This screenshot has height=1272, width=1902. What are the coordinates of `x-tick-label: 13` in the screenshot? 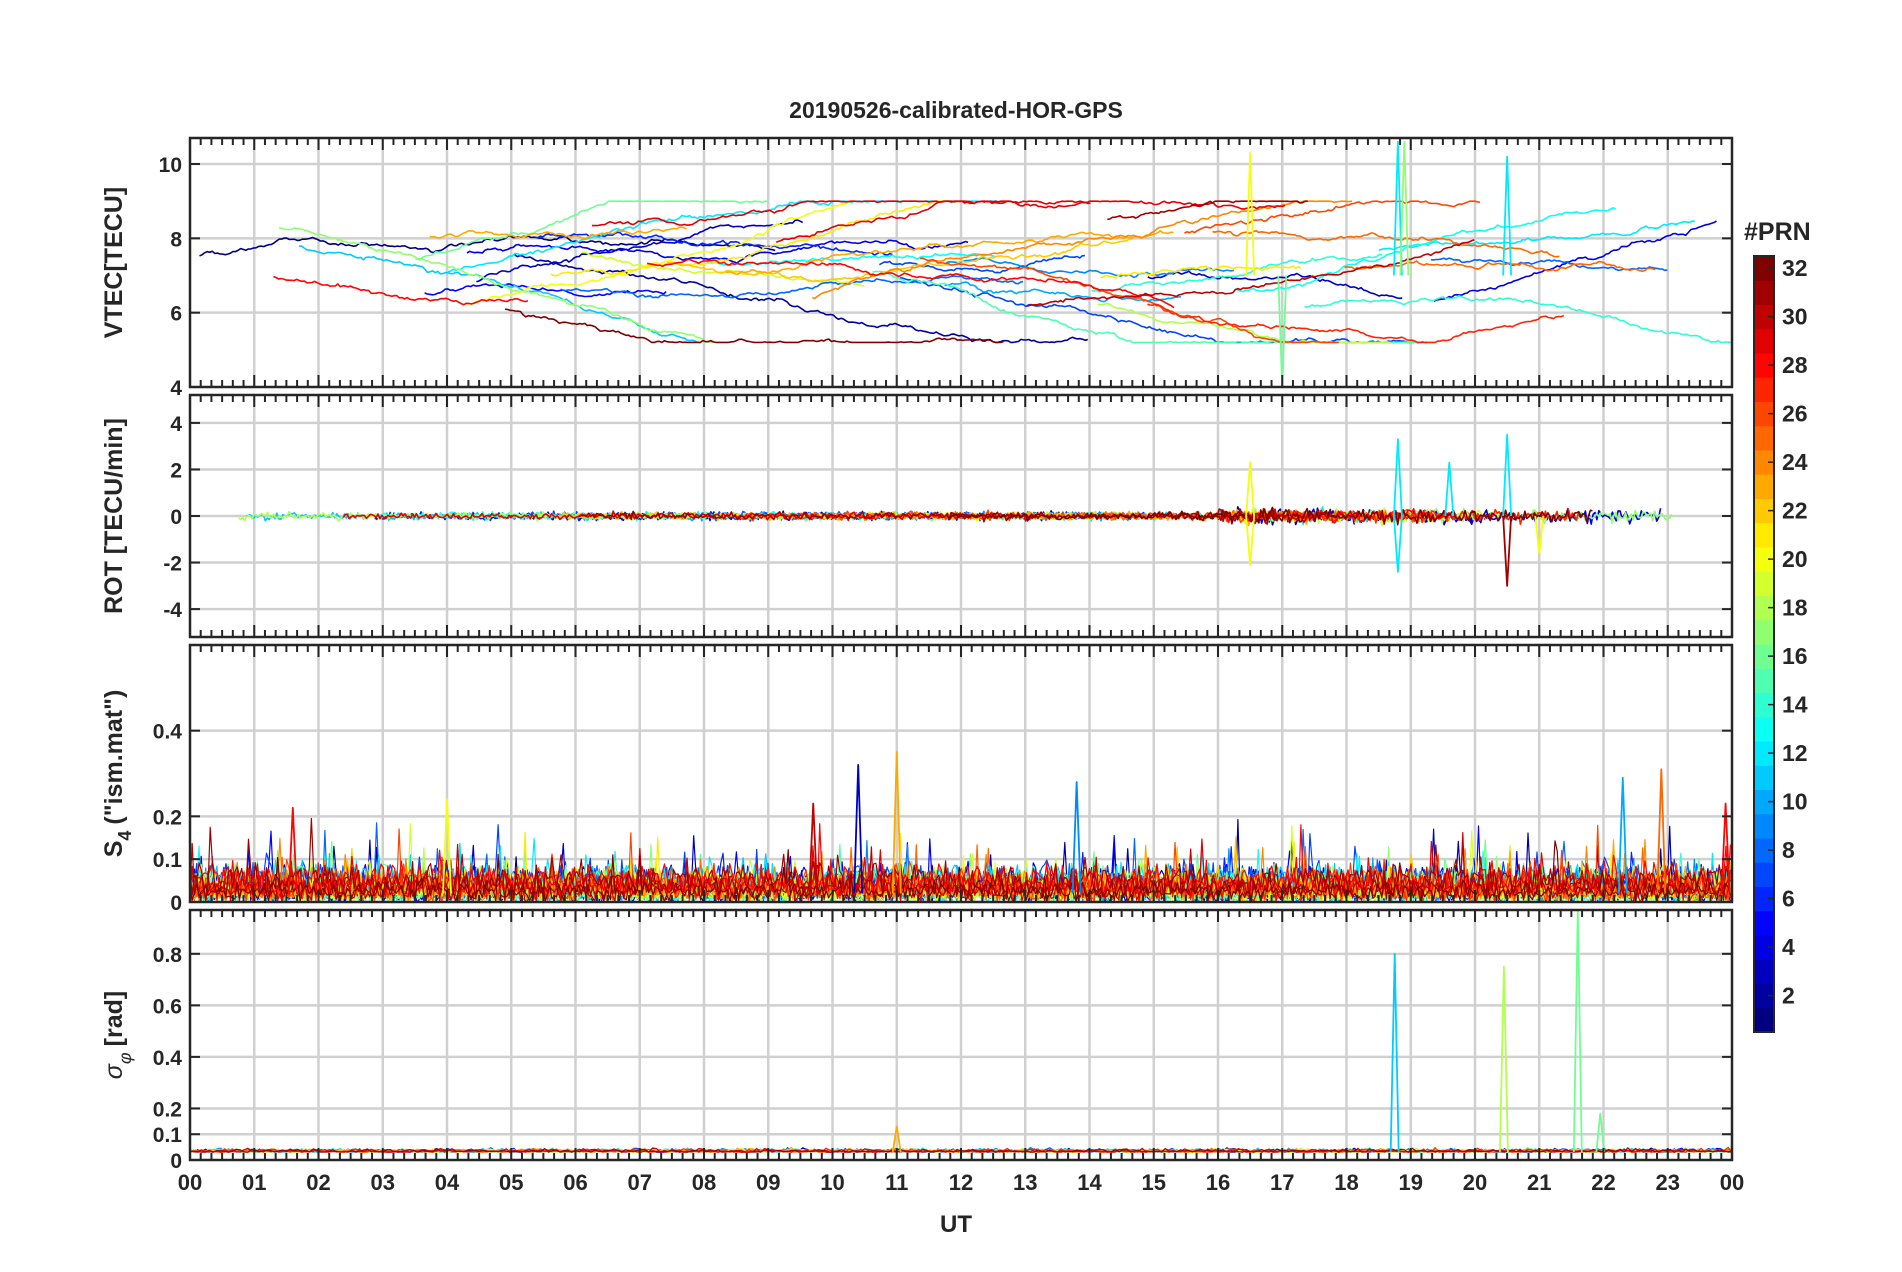 It's located at (1025, 1182).